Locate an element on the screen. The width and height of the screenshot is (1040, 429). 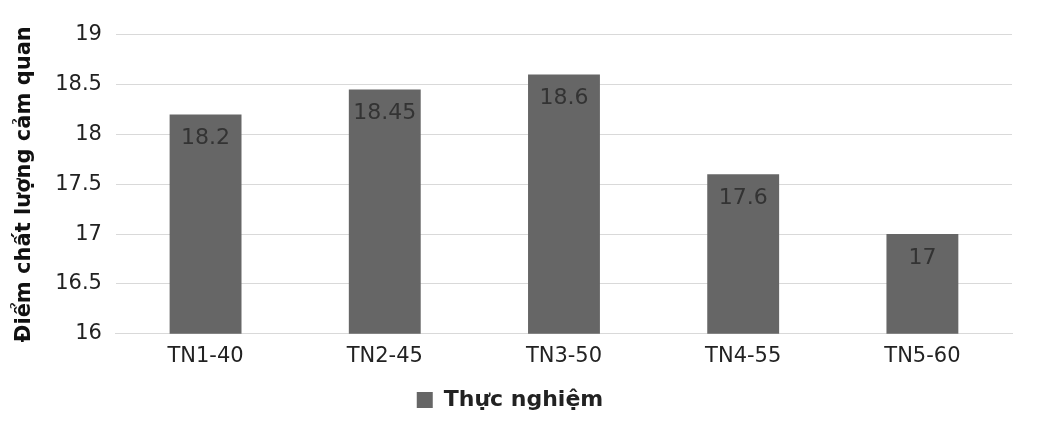
x-tick-label: TN2-45 is located at coordinates (384, 354).